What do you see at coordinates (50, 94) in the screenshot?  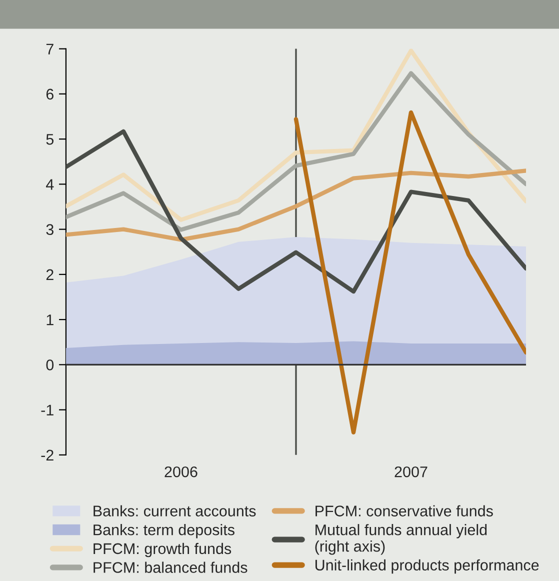 I see `y-tick-label: 6` at bounding box center [50, 94].